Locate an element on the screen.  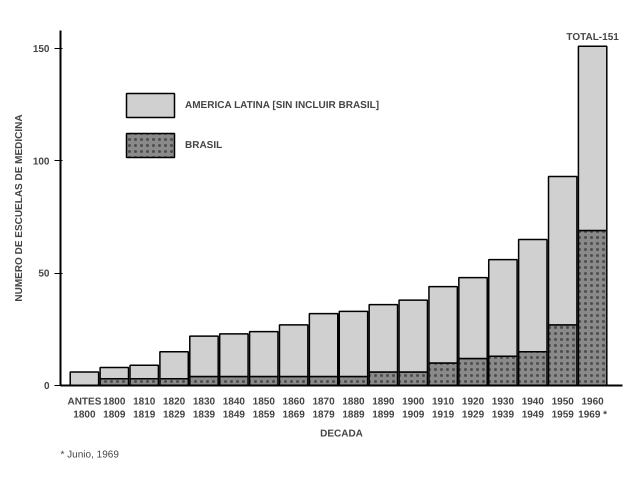
text: * Junio, 1969 is located at coordinates (90, 455).